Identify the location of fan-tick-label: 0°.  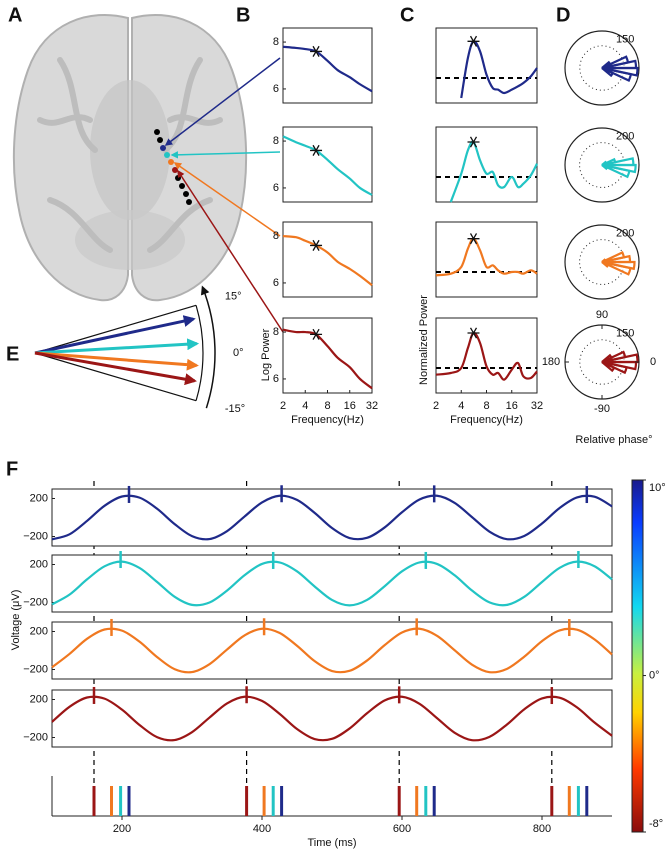
(238, 353).